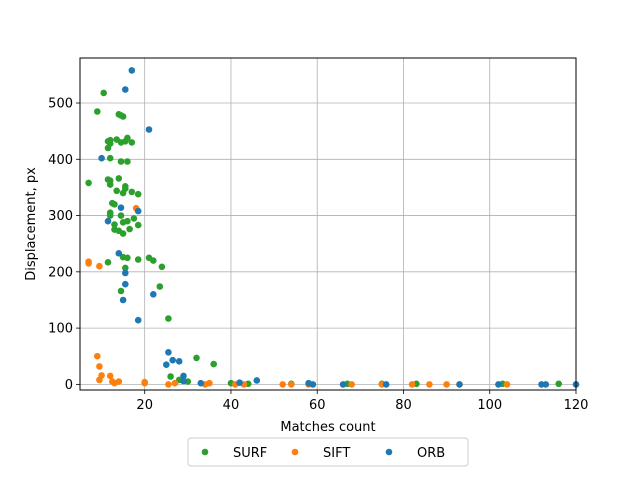 The image size is (640, 480). I want to click on legend-marker-surf, so click(205, 452).